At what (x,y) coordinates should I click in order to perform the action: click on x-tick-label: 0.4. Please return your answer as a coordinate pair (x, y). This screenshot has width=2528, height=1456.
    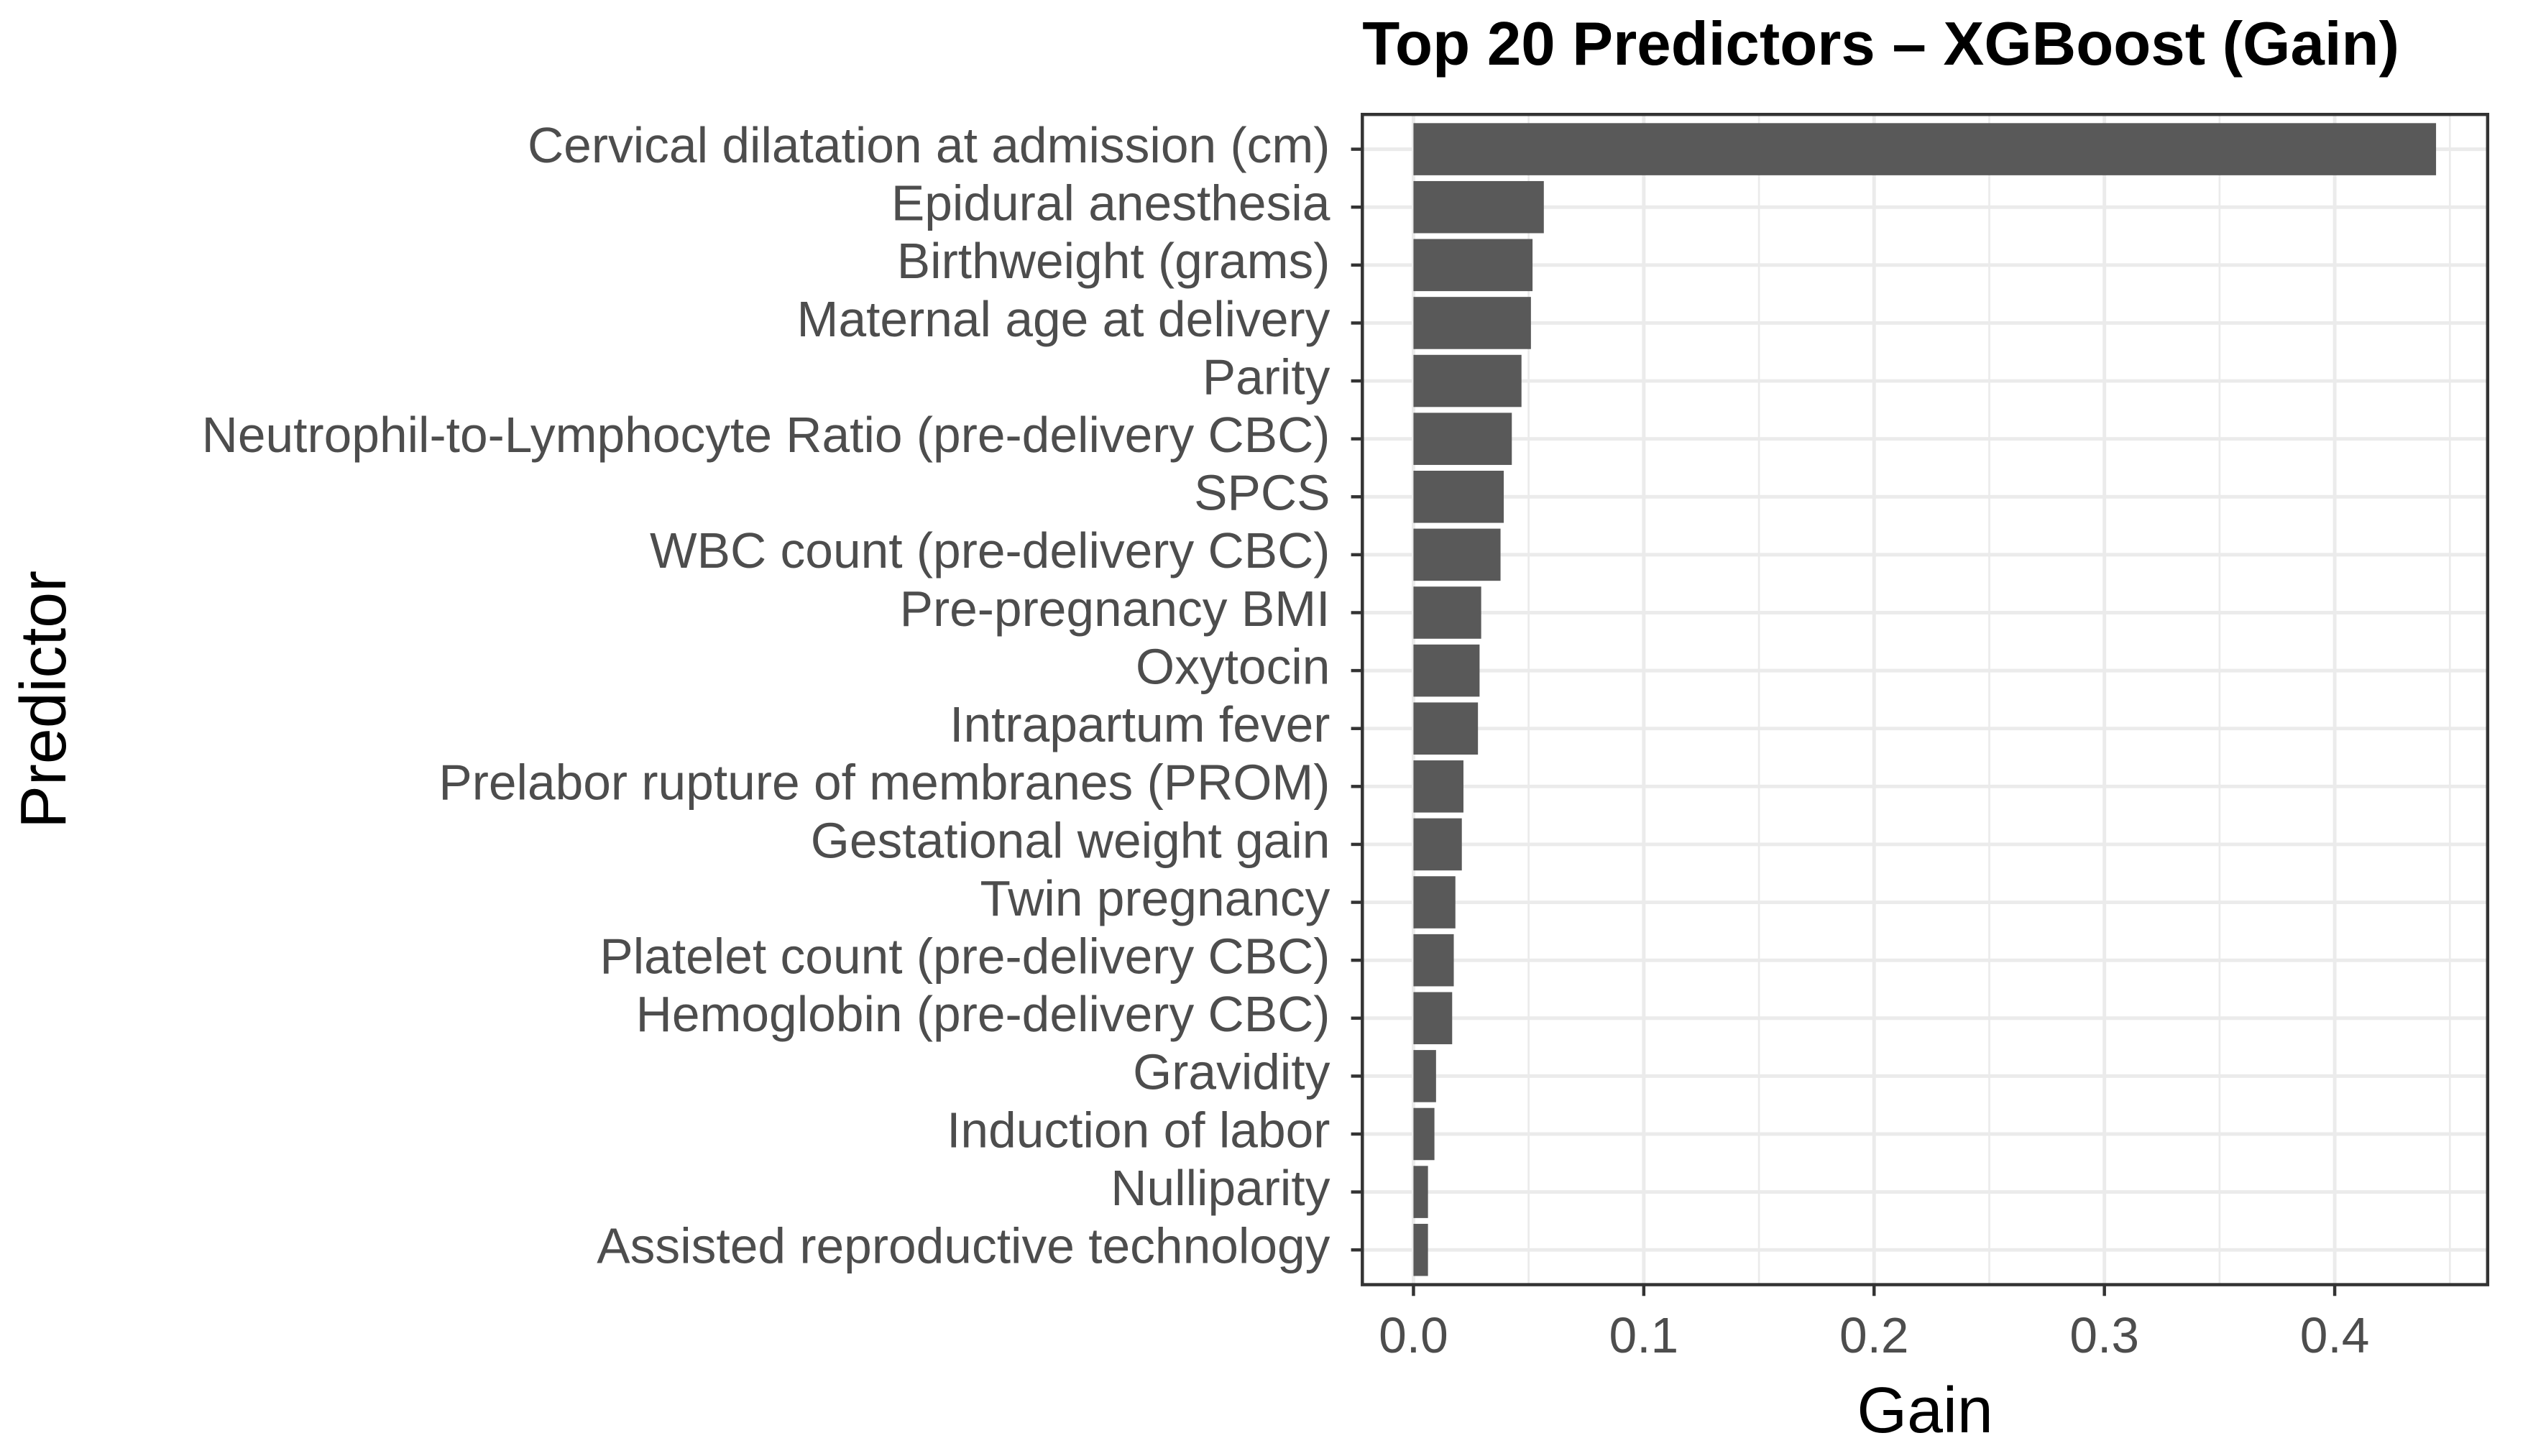
    Looking at the image, I should click on (2335, 1335).